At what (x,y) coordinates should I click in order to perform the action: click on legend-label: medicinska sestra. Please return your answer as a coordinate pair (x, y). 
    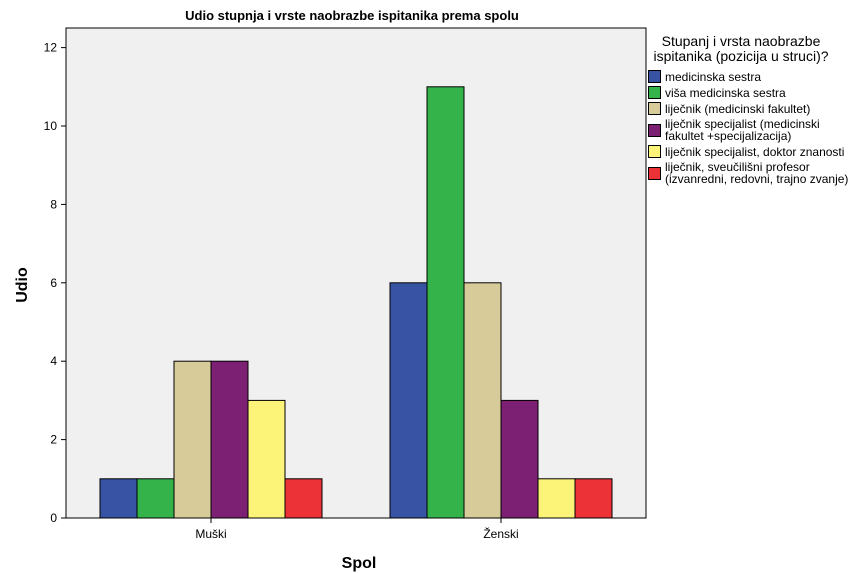
    Looking at the image, I should click on (713, 76).